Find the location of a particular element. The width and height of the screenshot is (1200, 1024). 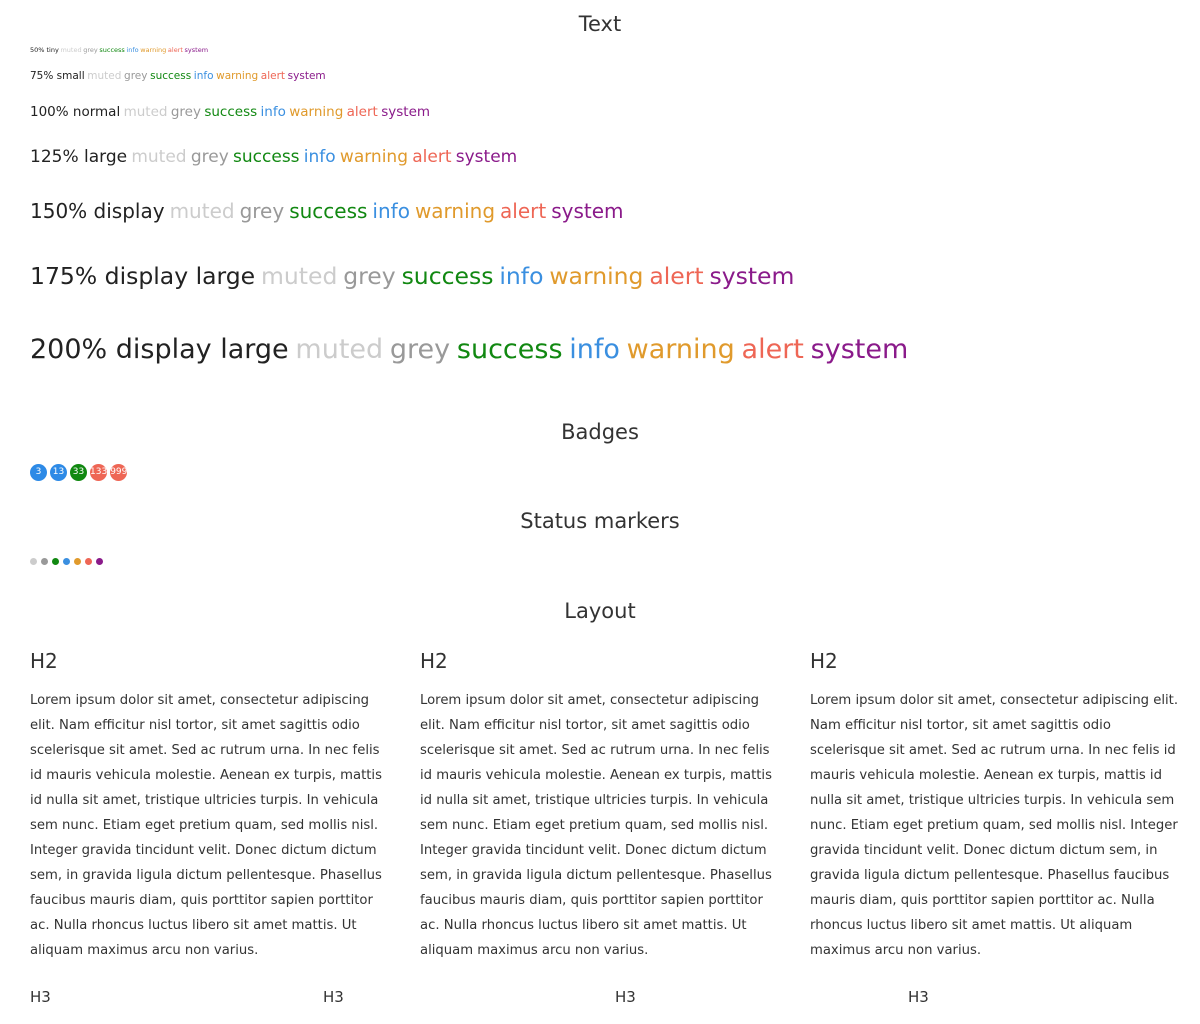

status-marker-list is located at coordinates (66, 561).